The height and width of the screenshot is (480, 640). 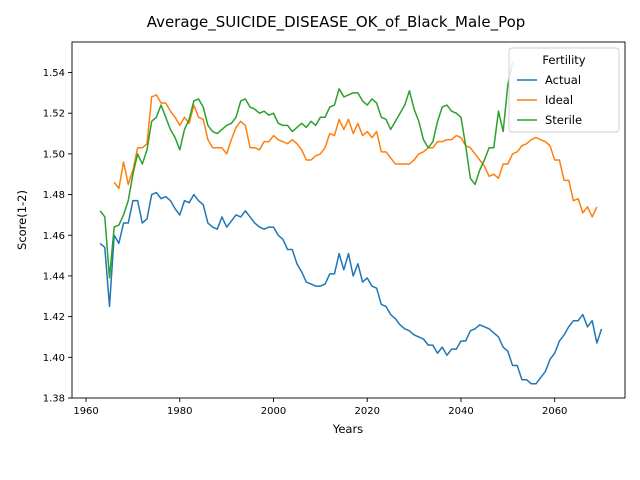 I want to click on y-tick-label: 1.50, so click(x=54, y=154).